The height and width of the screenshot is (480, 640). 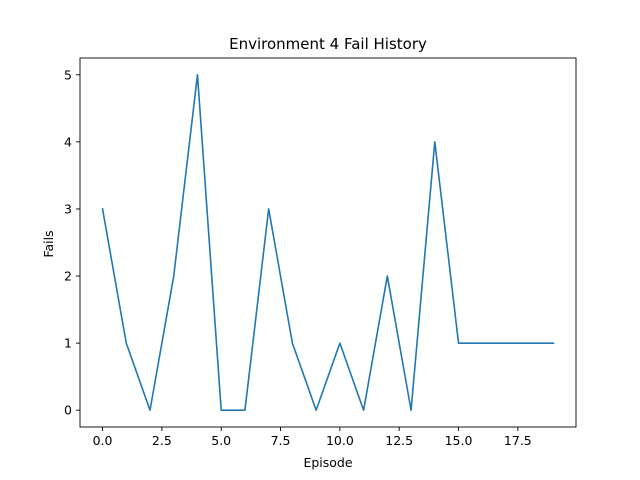 I want to click on y-tick-label: 2, so click(x=68, y=276).